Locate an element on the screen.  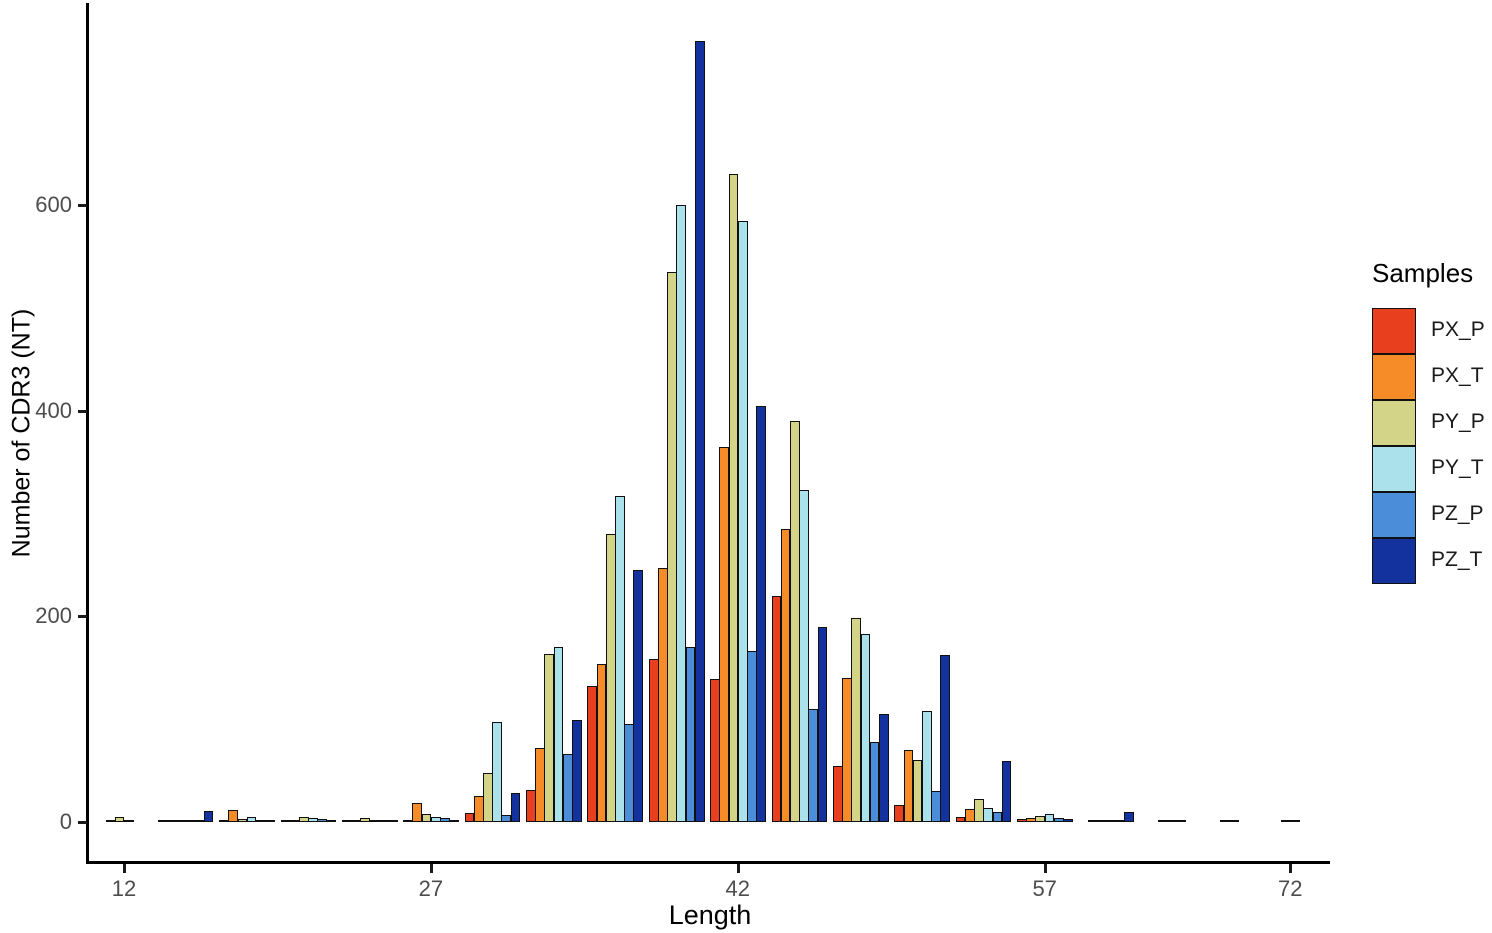
x-tick-label: 12 is located at coordinates (124, 888).